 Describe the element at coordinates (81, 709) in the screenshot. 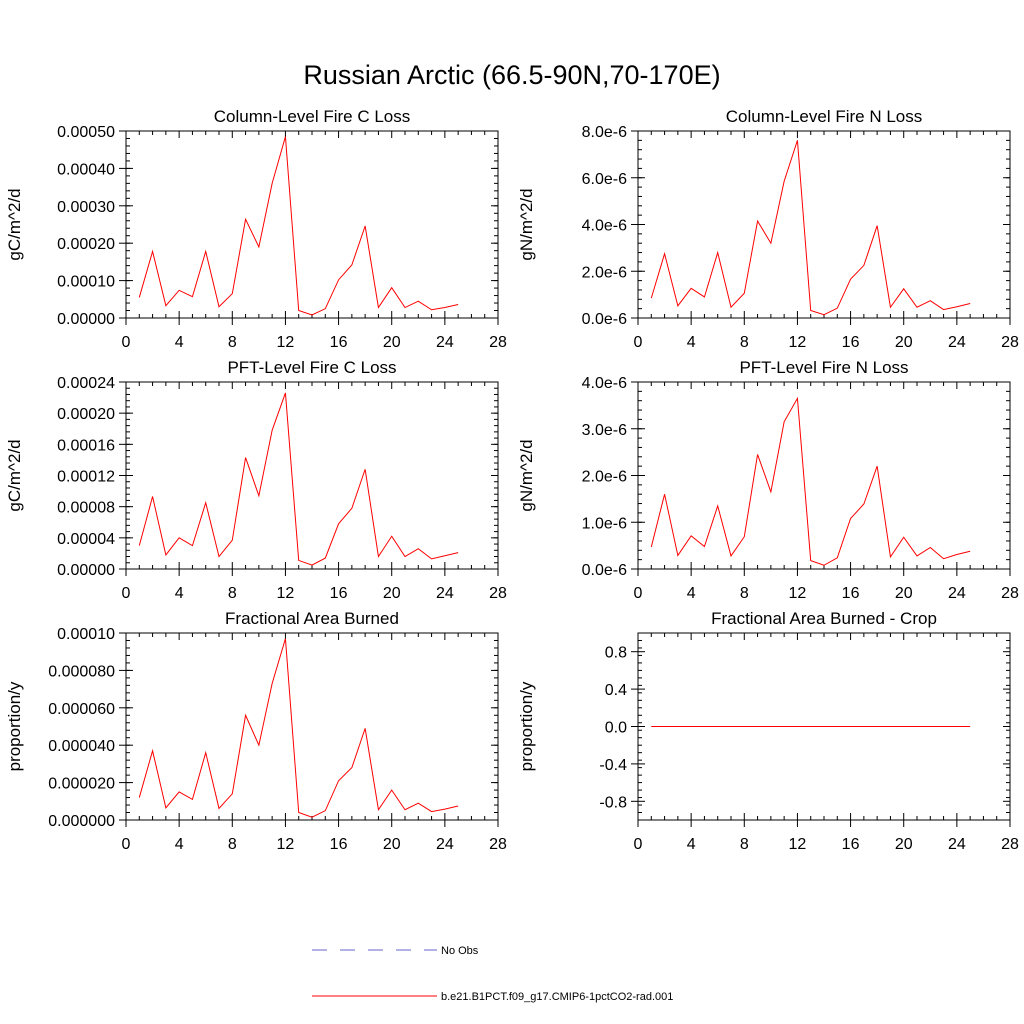

I see `y-tick-label: 0.000060` at that location.